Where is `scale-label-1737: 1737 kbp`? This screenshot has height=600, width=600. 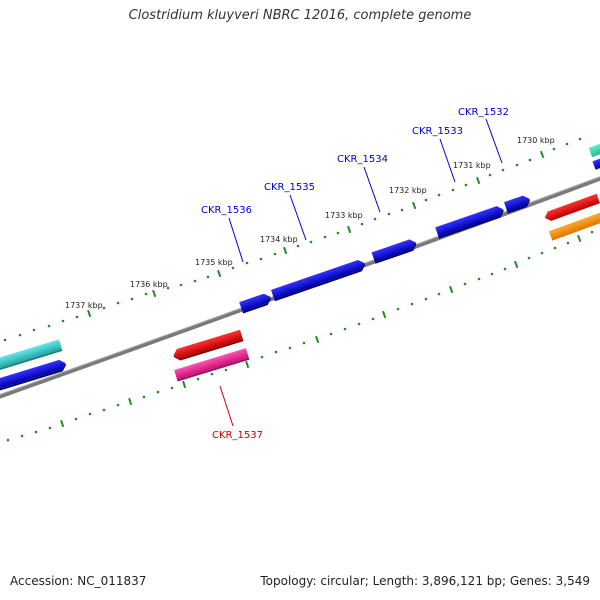 scale-label-1737: 1737 kbp is located at coordinates (84, 305).